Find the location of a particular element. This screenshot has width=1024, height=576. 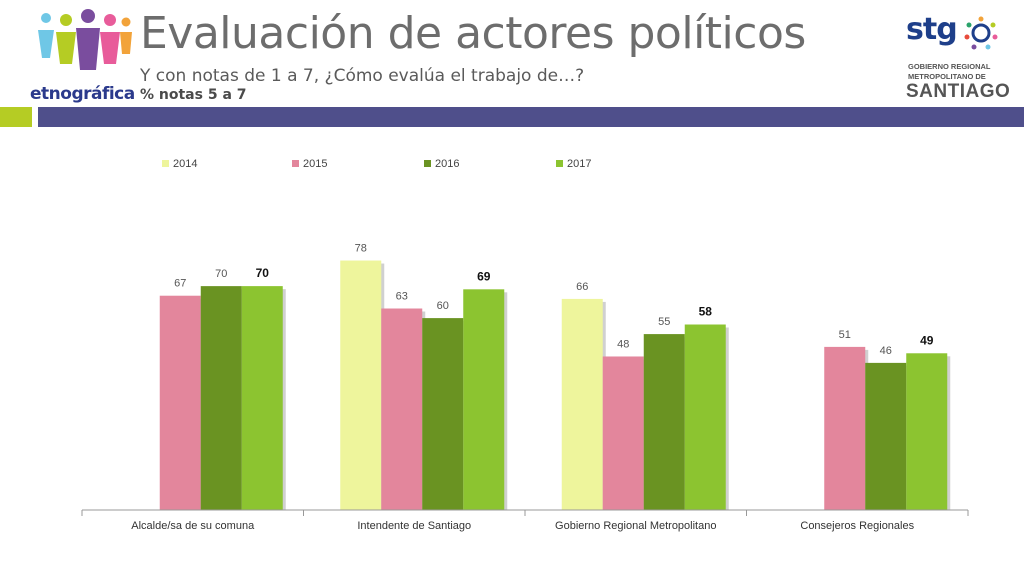

page-subtitle-measure: % notas 5 a 7 is located at coordinates (193, 95).